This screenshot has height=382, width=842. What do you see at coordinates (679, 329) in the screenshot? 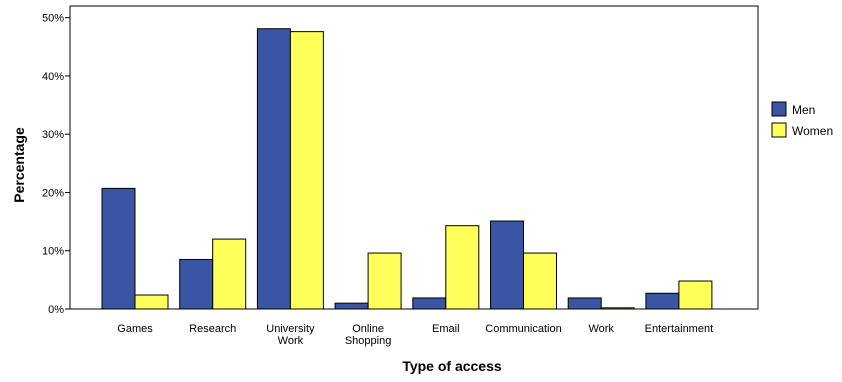
I see `x-tick-label: Entertainment` at bounding box center [679, 329].